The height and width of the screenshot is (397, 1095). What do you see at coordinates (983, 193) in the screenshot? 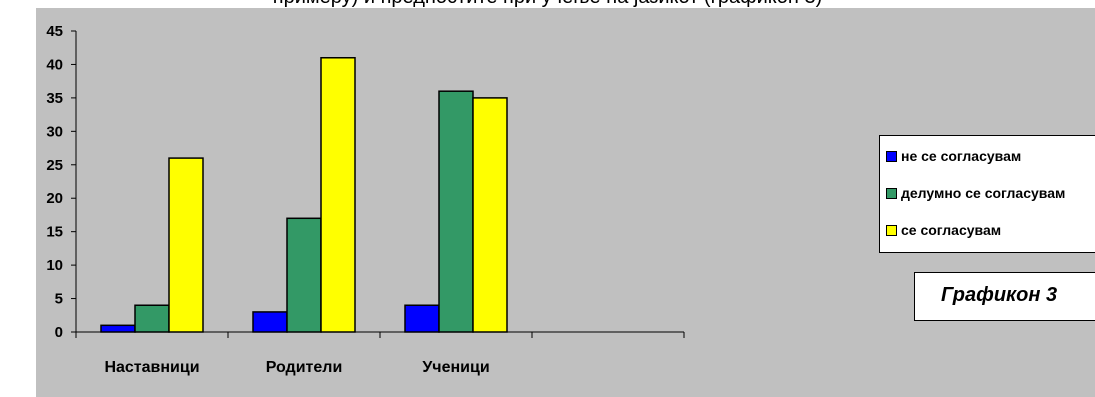
I see `legend-label-series-2: делумно се согласувам` at bounding box center [983, 193].